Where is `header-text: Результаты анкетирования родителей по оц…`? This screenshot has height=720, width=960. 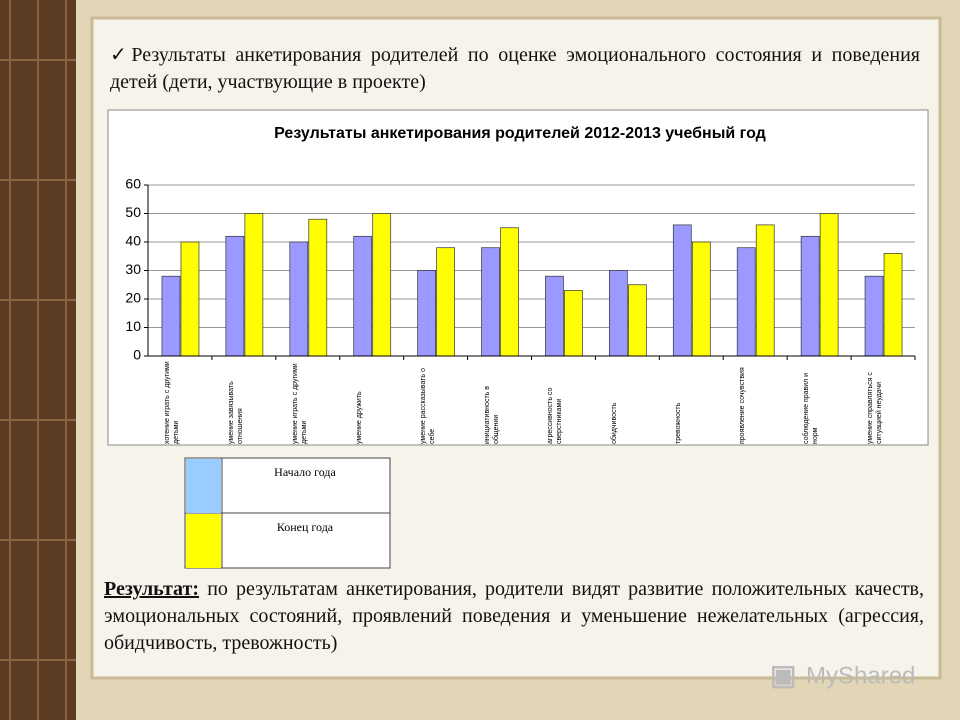 header-text: Результаты анкетирования родителей по оц… is located at coordinates (515, 68).